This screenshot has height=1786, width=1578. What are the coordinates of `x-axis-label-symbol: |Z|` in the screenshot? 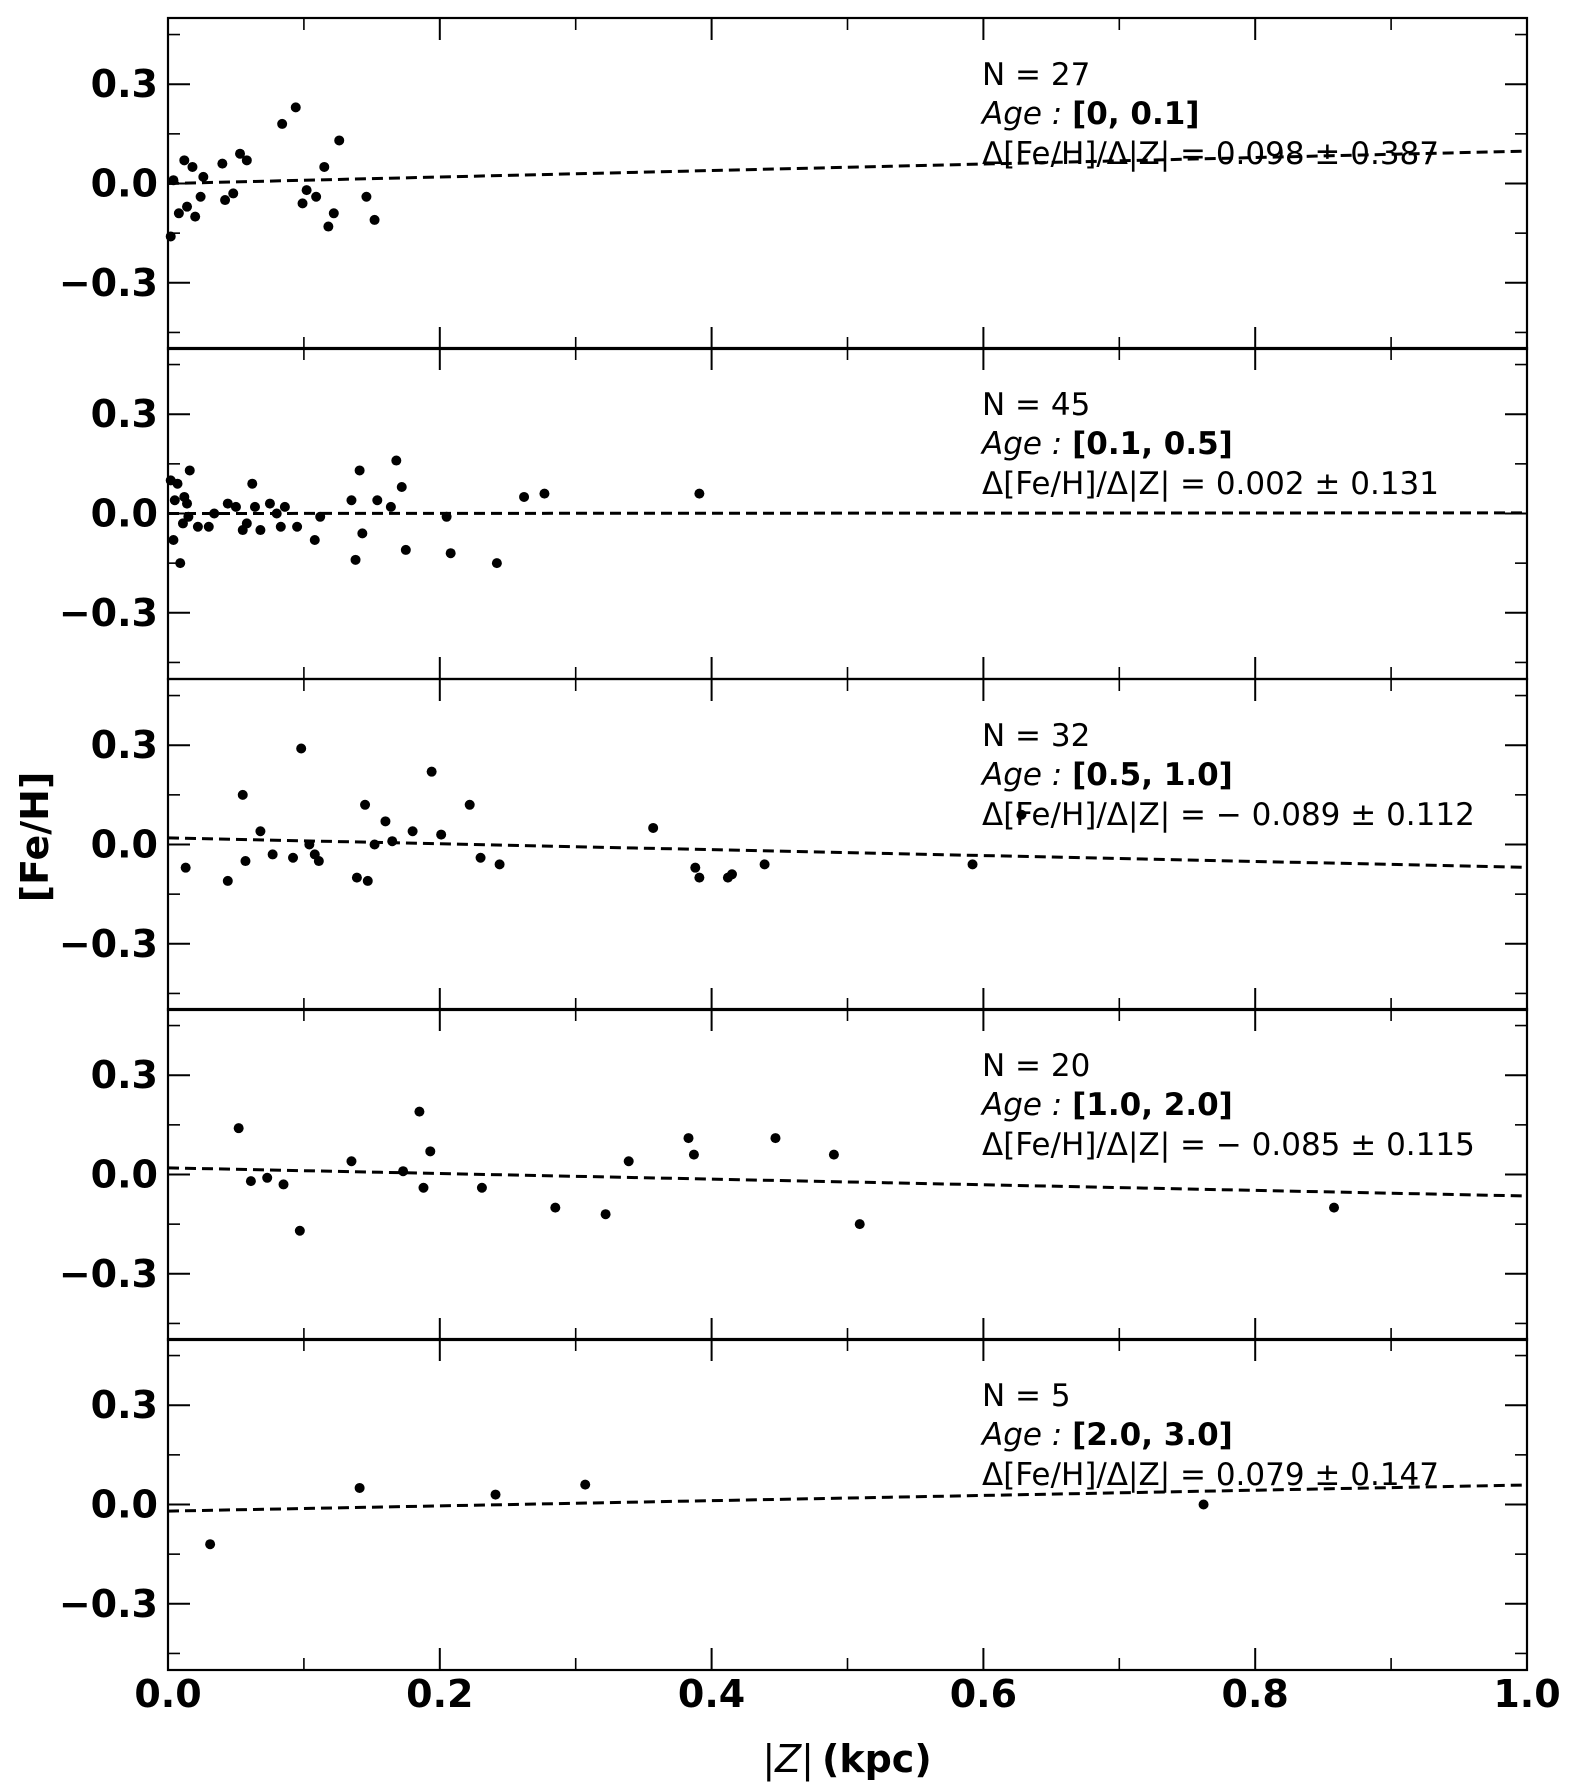 It's located at (788, 1759).